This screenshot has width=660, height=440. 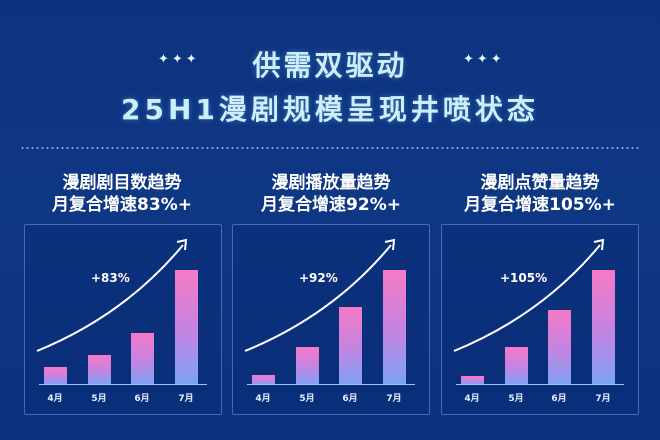 I want to click on headline-line-2: 25H1漫剧规模呈现井喷状态, so click(x=330, y=109).